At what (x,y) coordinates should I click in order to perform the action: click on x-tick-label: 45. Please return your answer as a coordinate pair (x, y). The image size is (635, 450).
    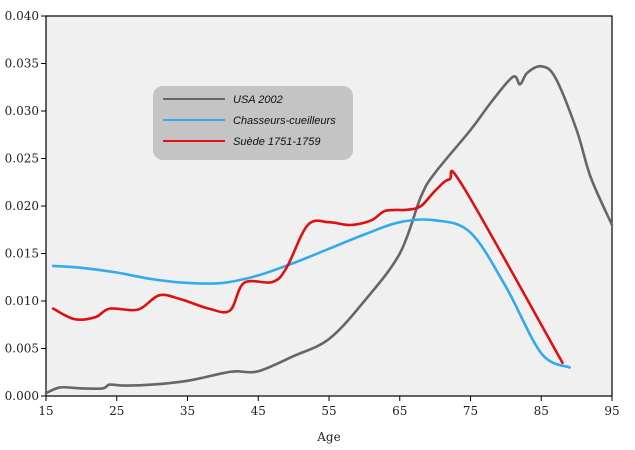
    Looking at the image, I should click on (258, 411).